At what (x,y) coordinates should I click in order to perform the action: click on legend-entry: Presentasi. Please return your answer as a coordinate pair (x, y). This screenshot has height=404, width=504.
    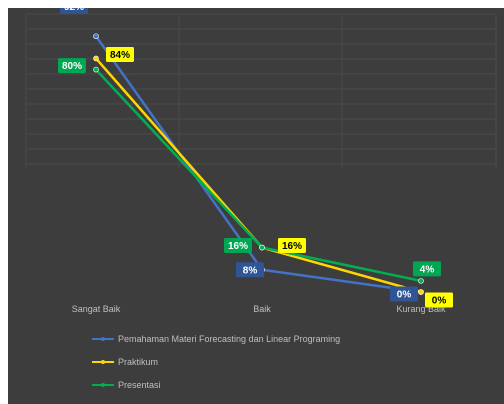
    Looking at the image, I should click on (126, 385).